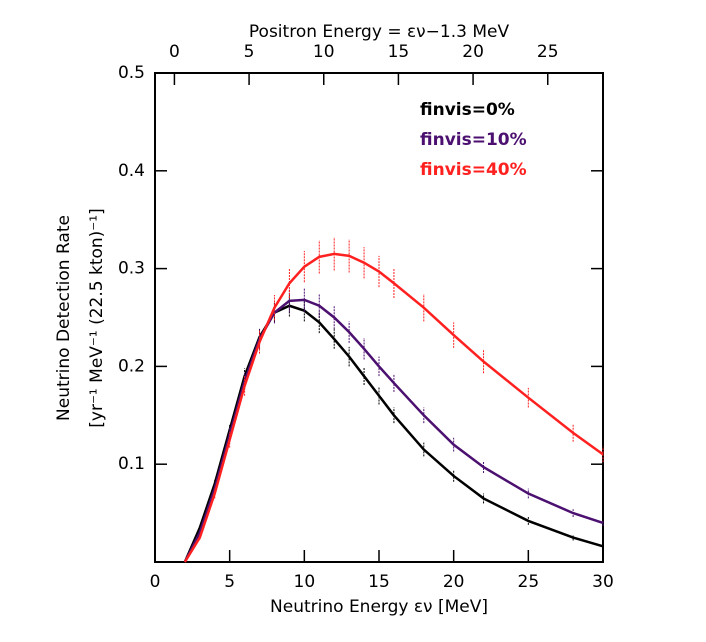 The image size is (706, 642). What do you see at coordinates (155, 582) in the screenshot?
I see `x-tick-label: 0` at bounding box center [155, 582].